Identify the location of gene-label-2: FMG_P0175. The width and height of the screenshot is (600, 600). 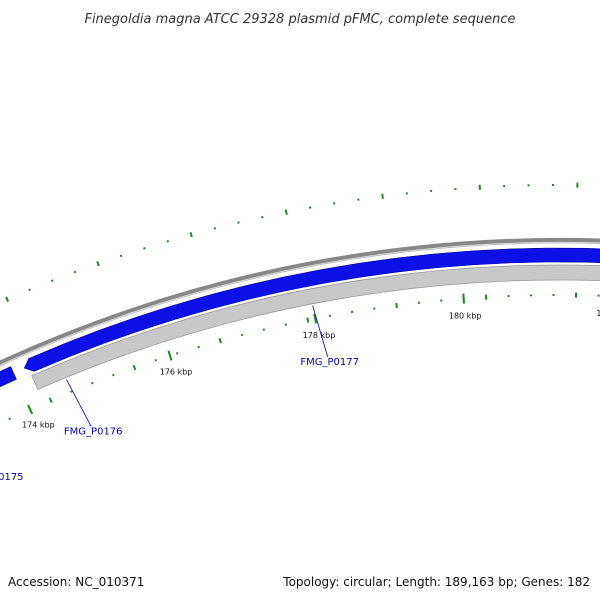
(12, 477).